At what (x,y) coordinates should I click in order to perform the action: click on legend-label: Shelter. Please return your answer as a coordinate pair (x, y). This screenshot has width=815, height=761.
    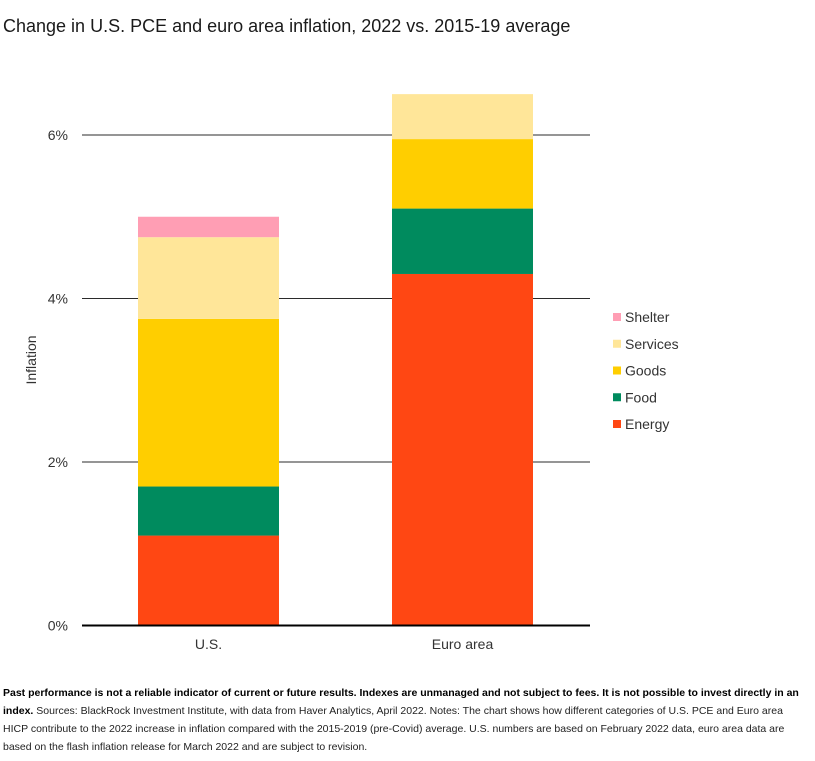
    Looking at the image, I should click on (647, 317).